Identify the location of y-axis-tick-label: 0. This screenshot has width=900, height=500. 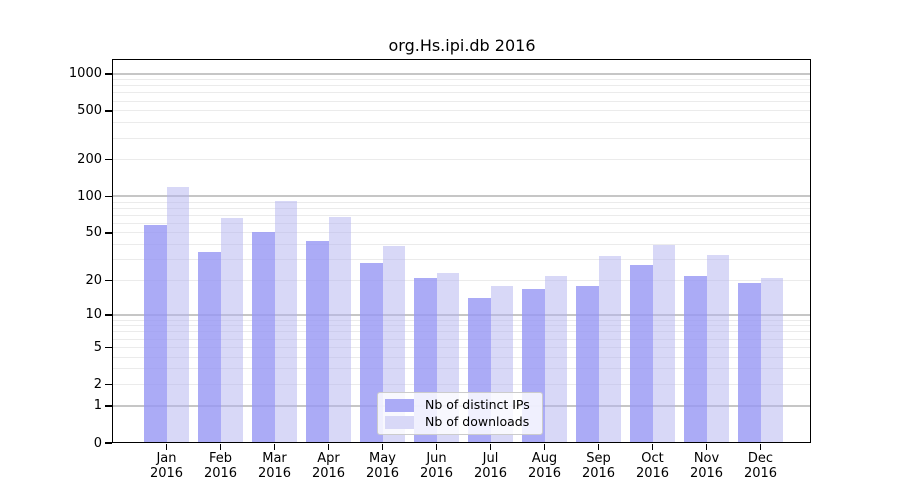
(97, 443).